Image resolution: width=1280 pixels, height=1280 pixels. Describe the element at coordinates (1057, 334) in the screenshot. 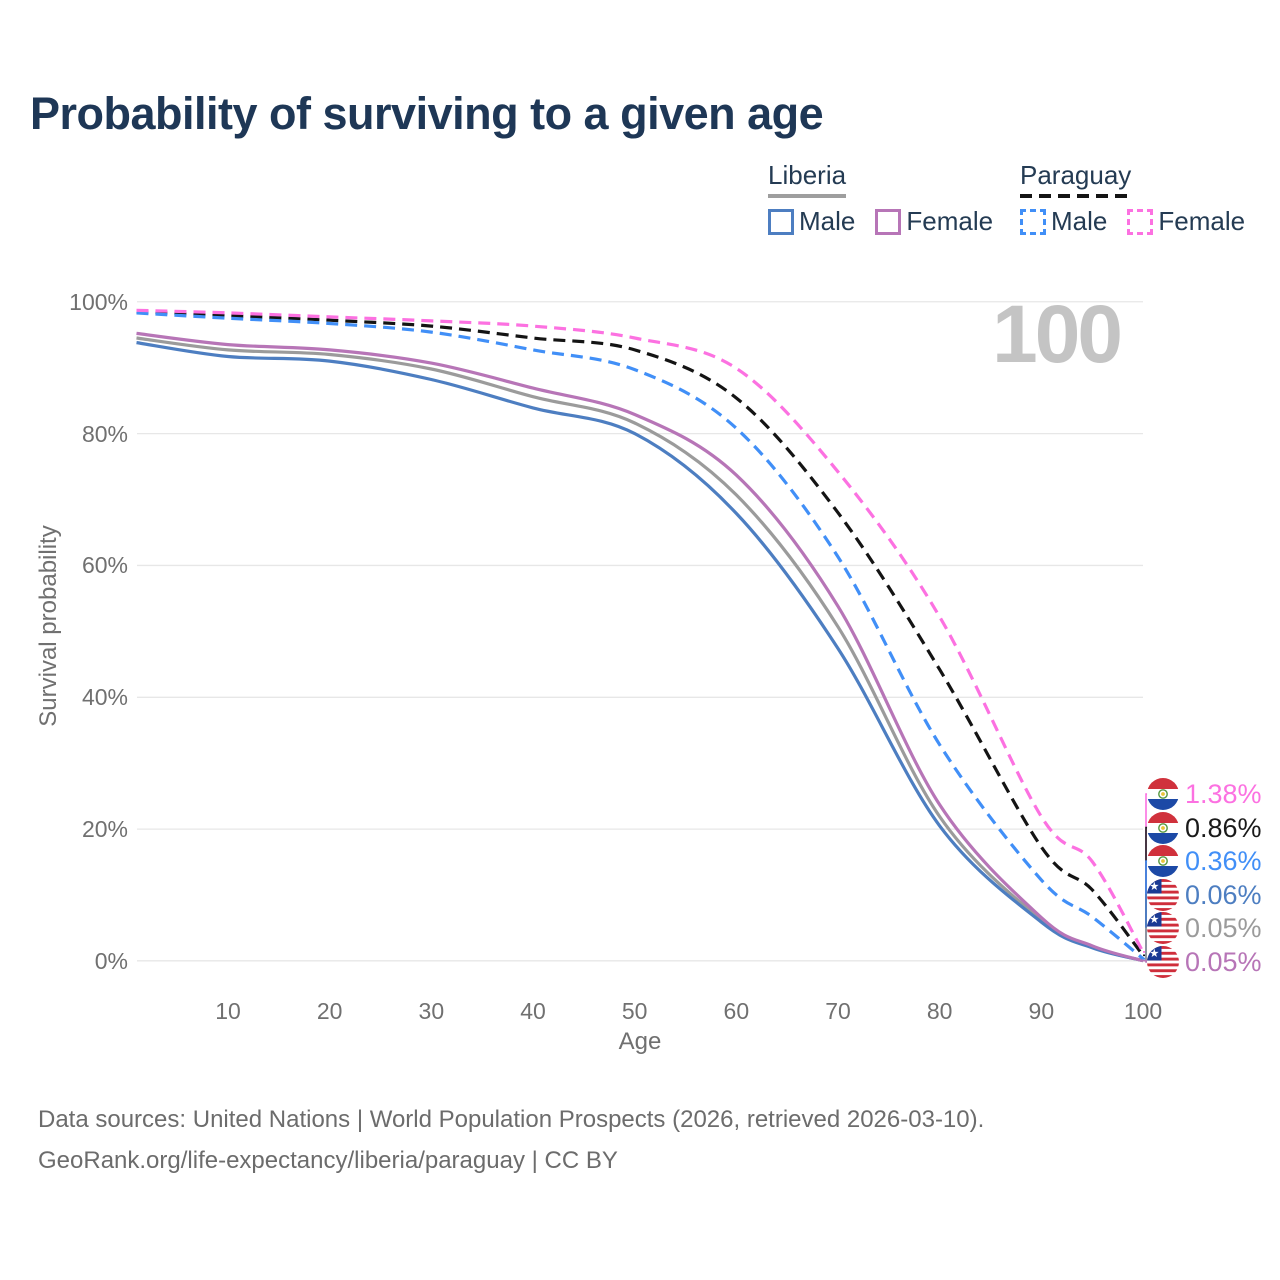

I see `age-indicator-watermark: 100` at that location.